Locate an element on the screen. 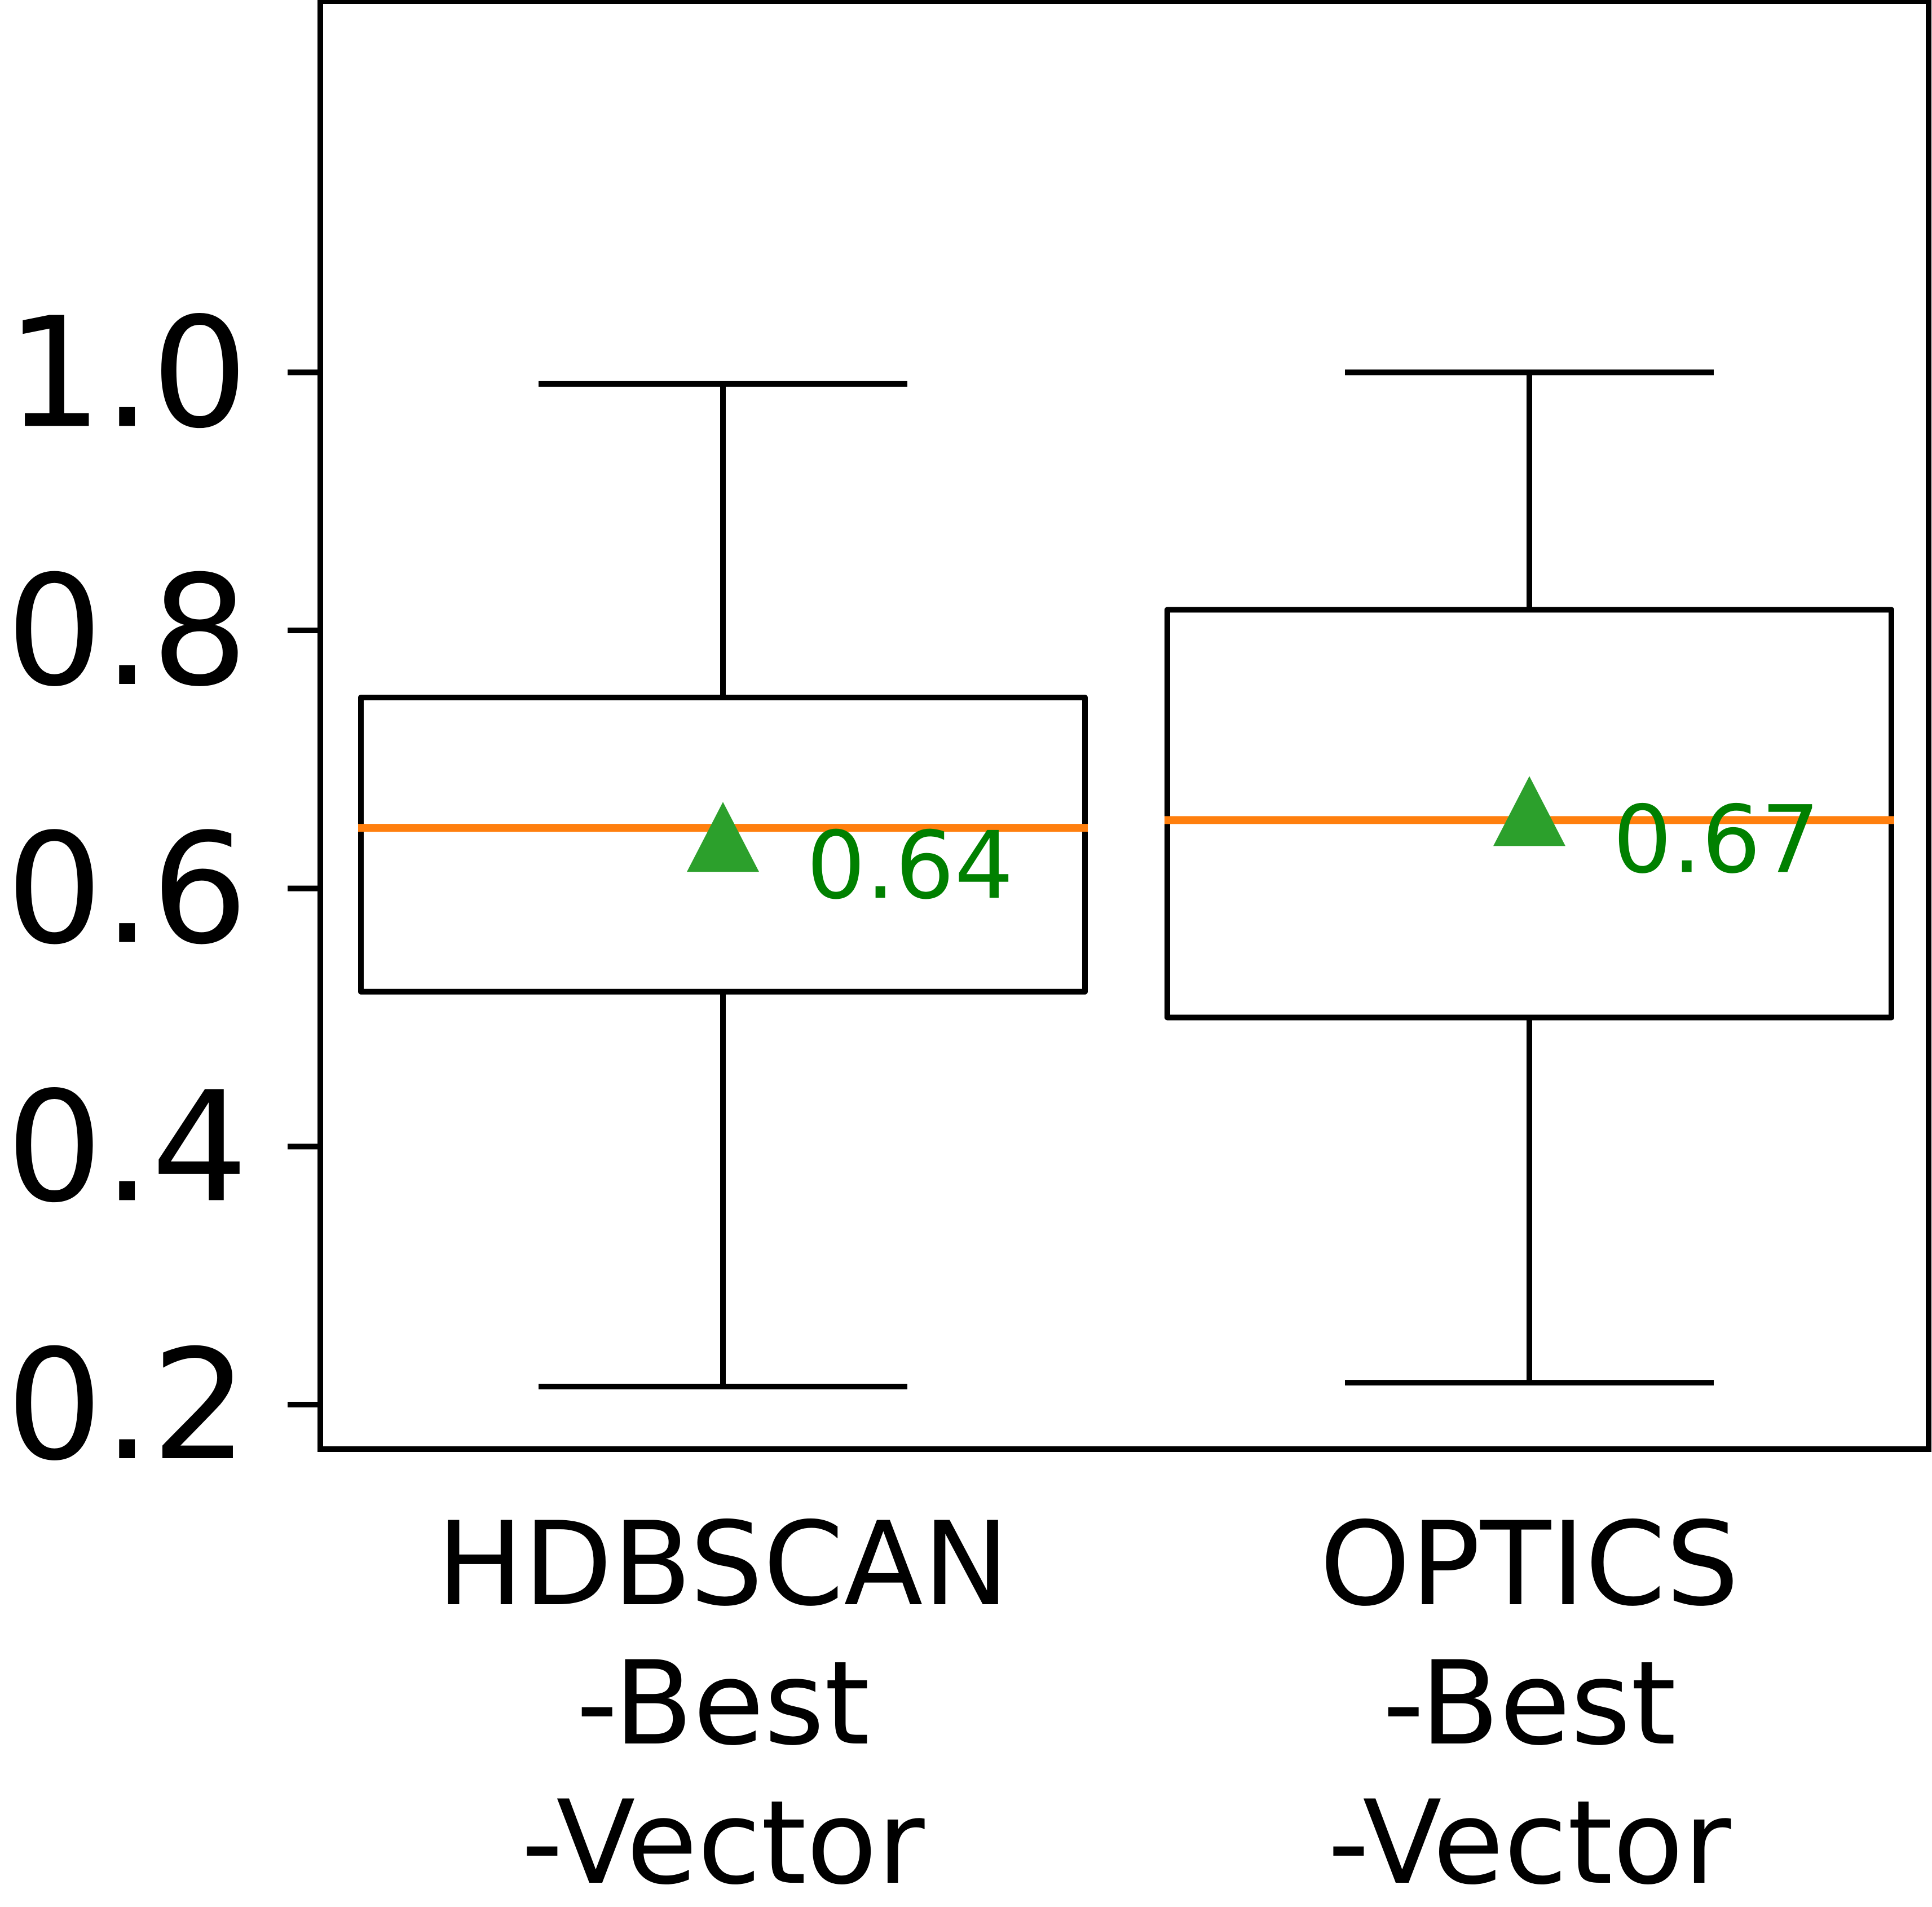 The height and width of the screenshot is (1907, 1932). y-axis: 0.2 0.4 0.6 0.8 1.0 is located at coordinates (163, 889).